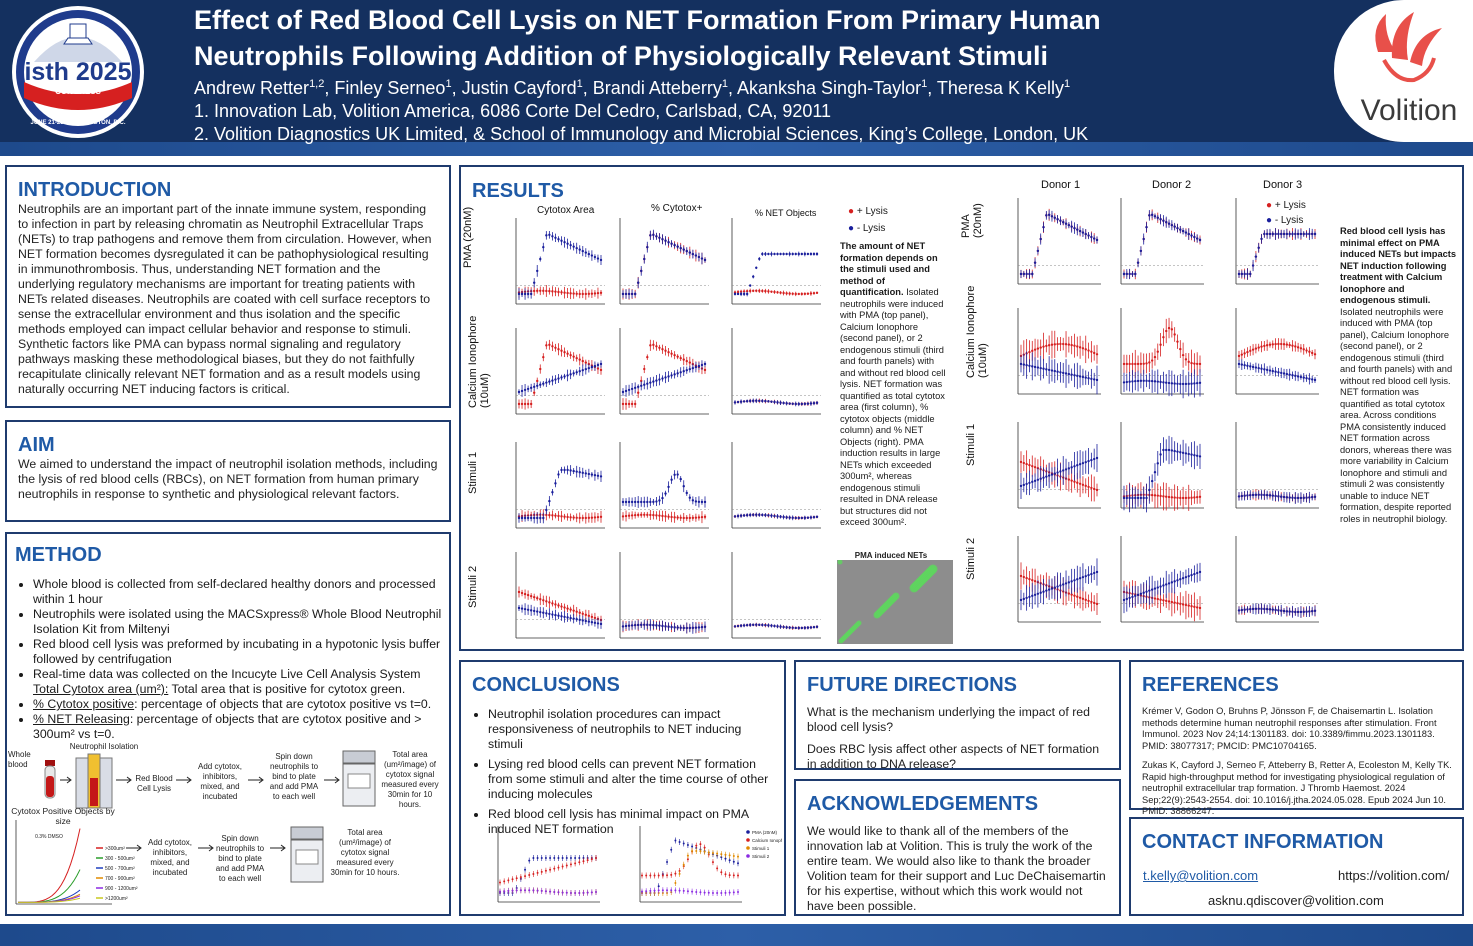 This screenshot has width=1473, height=946. Describe the element at coordinates (228, 190) in the screenshot. I see `introduction-heading: INTRODUCTION` at that location.